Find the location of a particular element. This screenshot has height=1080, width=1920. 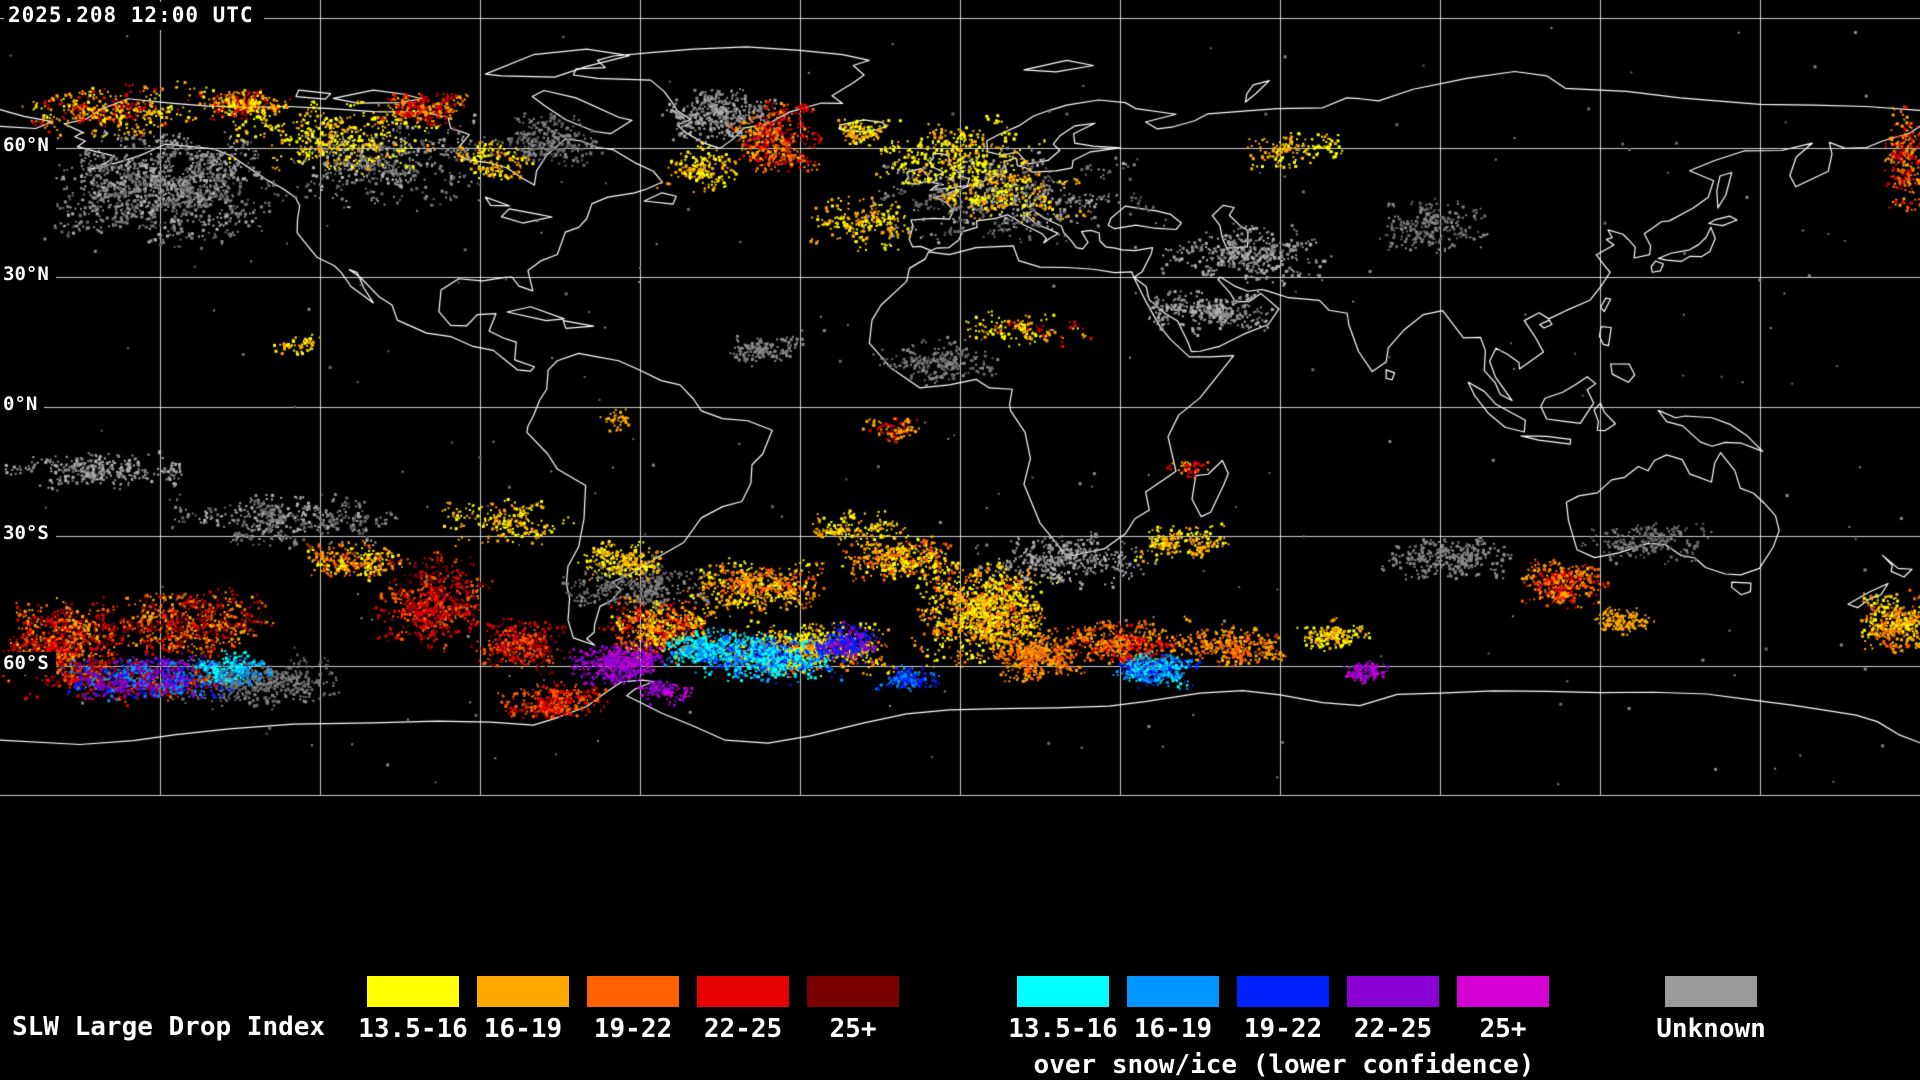

legend-group-unknown: Unknown is located at coordinates (1711, 1010).